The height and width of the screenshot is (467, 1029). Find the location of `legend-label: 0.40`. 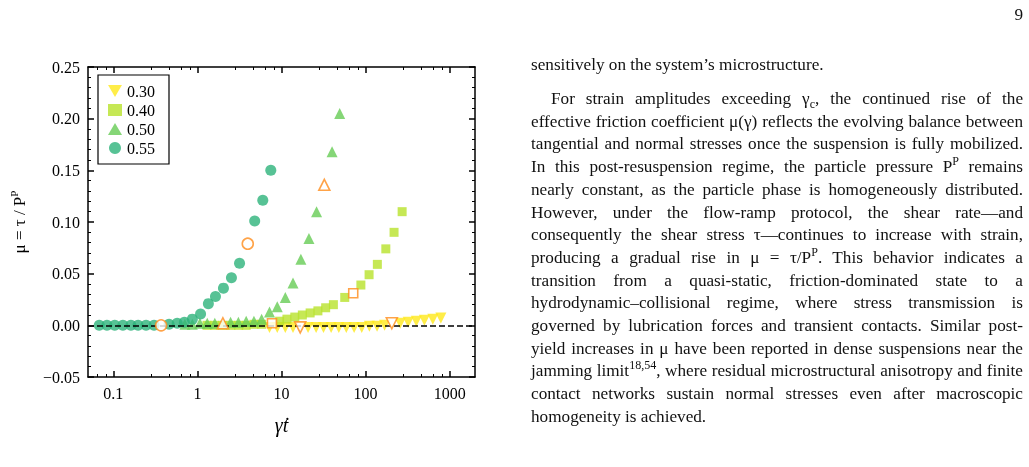

legend-label: 0.40 is located at coordinates (141, 110).